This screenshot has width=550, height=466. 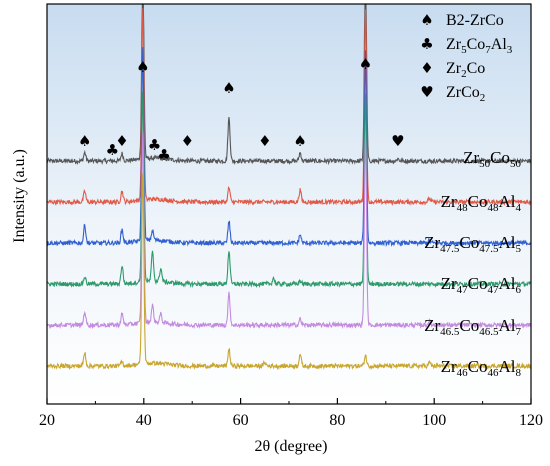 I want to click on peak-marker-10: ♠, so click(x=299, y=141).